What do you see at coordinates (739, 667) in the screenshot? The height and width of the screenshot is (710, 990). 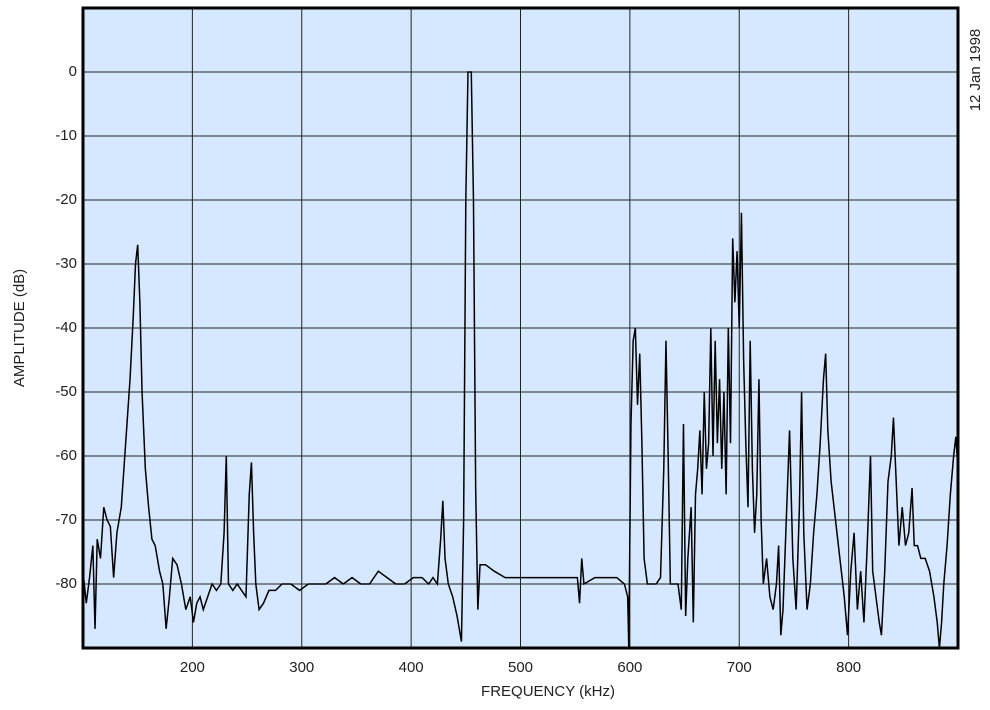 I see `x-tick-label: 700` at bounding box center [739, 667].